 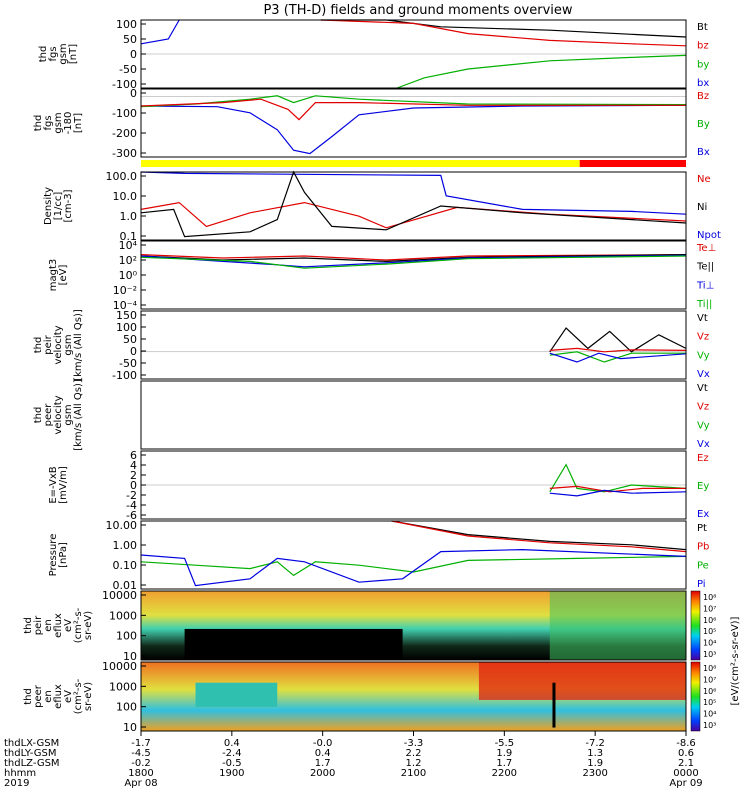 What do you see at coordinates (130, 39) in the screenshot?
I see `y-tick-label: 50` at bounding box center [130, 39].